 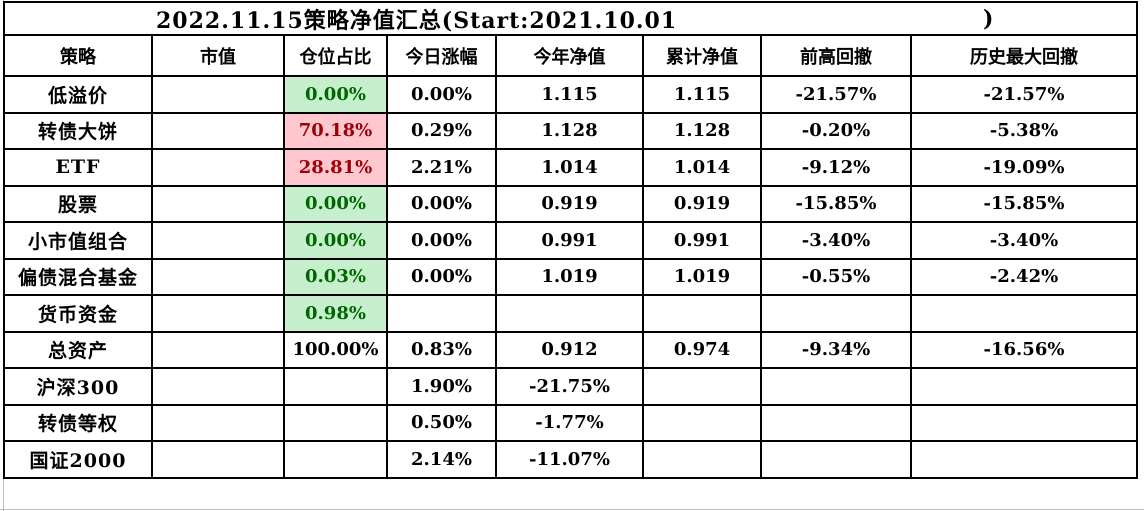 I want to click on strategy-name-cell: 沪深300, so click(x=78, y=386).